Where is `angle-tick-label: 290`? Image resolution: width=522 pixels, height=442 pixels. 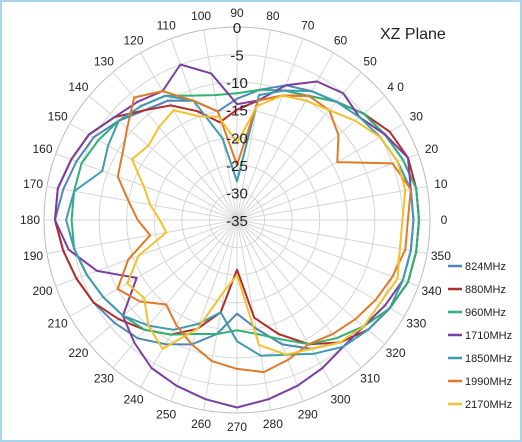
angle-tick-label: 290 is located at coordinates (308, 415).